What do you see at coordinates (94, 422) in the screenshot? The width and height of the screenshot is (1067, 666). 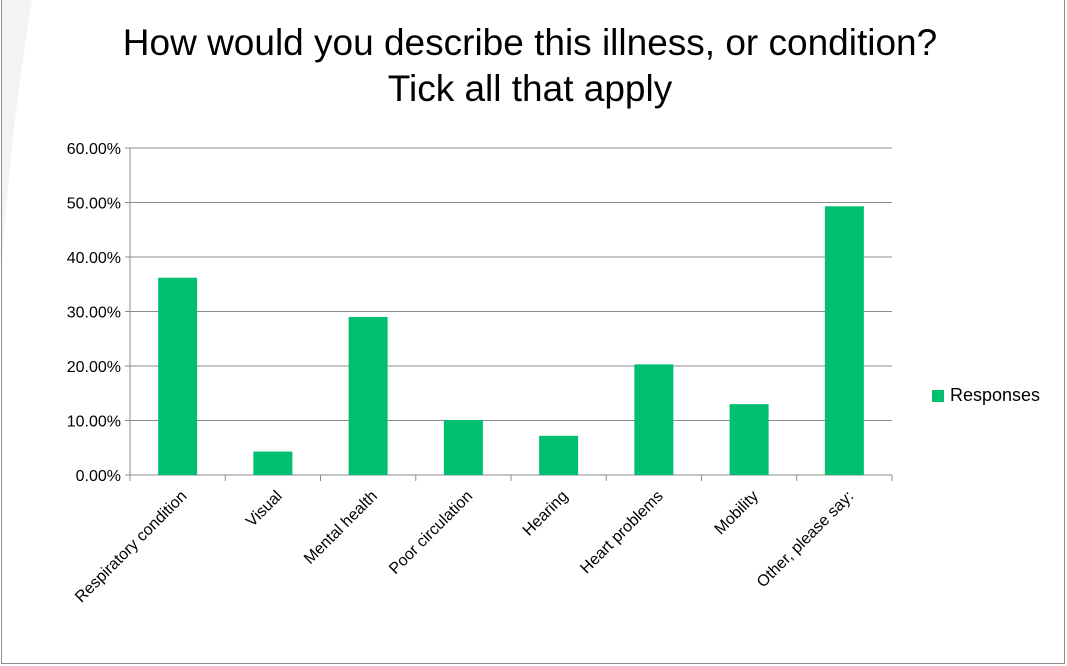 I see `y-tick-label: 10.00%` at bounding box center [94, 422].